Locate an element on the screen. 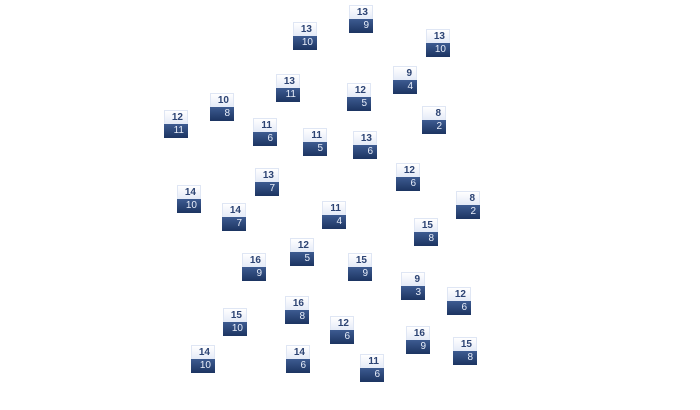 The height and width of the screenshot is (410, 700). node-bottom-value: 3 is located at coordinates (413, 293).